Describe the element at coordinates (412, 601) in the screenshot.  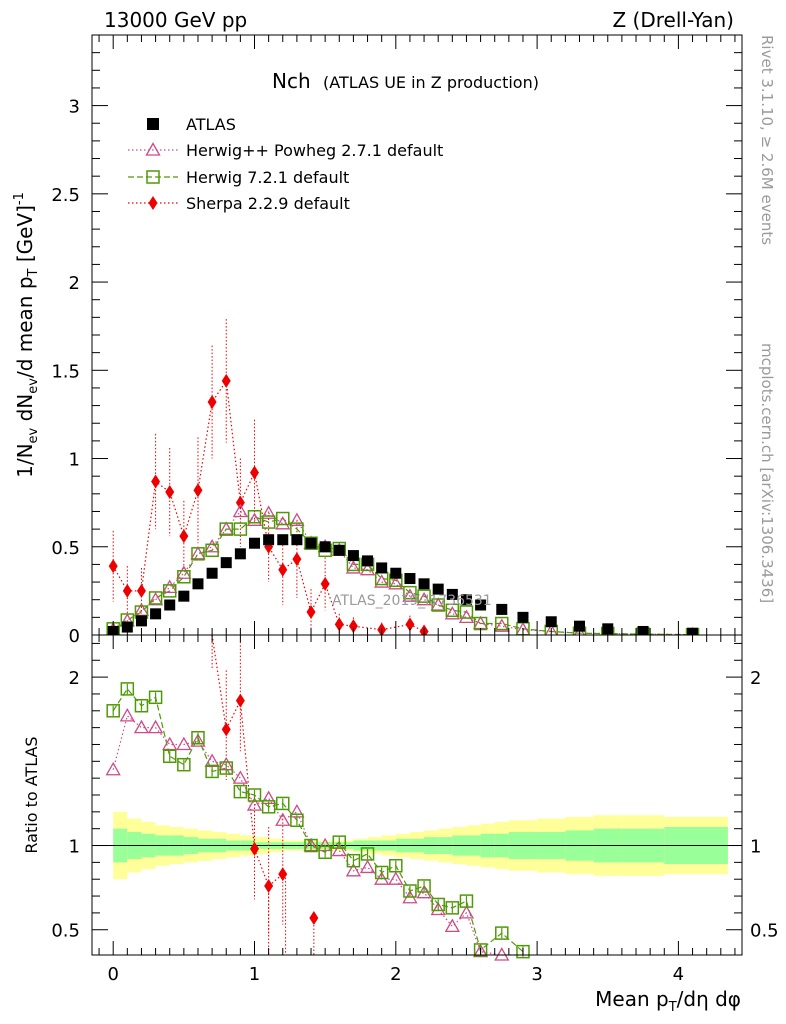
I see `analysis-watermark: ATLAS_2019_I1736531` at that location.